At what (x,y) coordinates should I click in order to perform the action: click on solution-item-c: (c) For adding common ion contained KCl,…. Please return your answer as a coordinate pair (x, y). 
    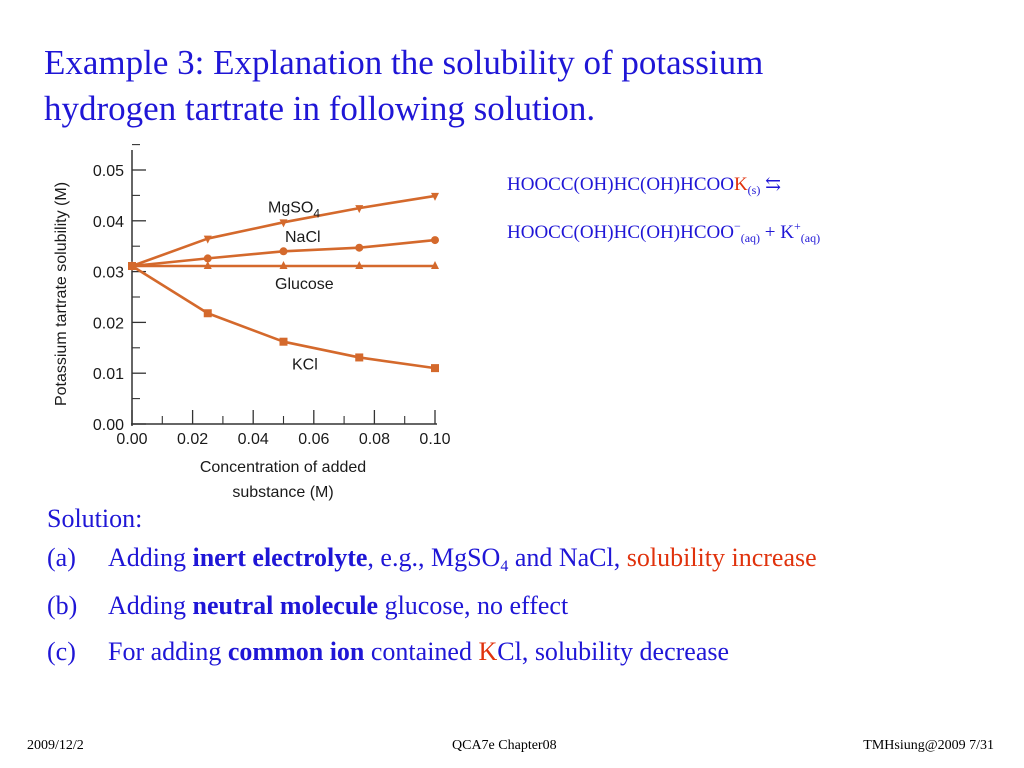
    Looking at the image, I should click on (527, 652).